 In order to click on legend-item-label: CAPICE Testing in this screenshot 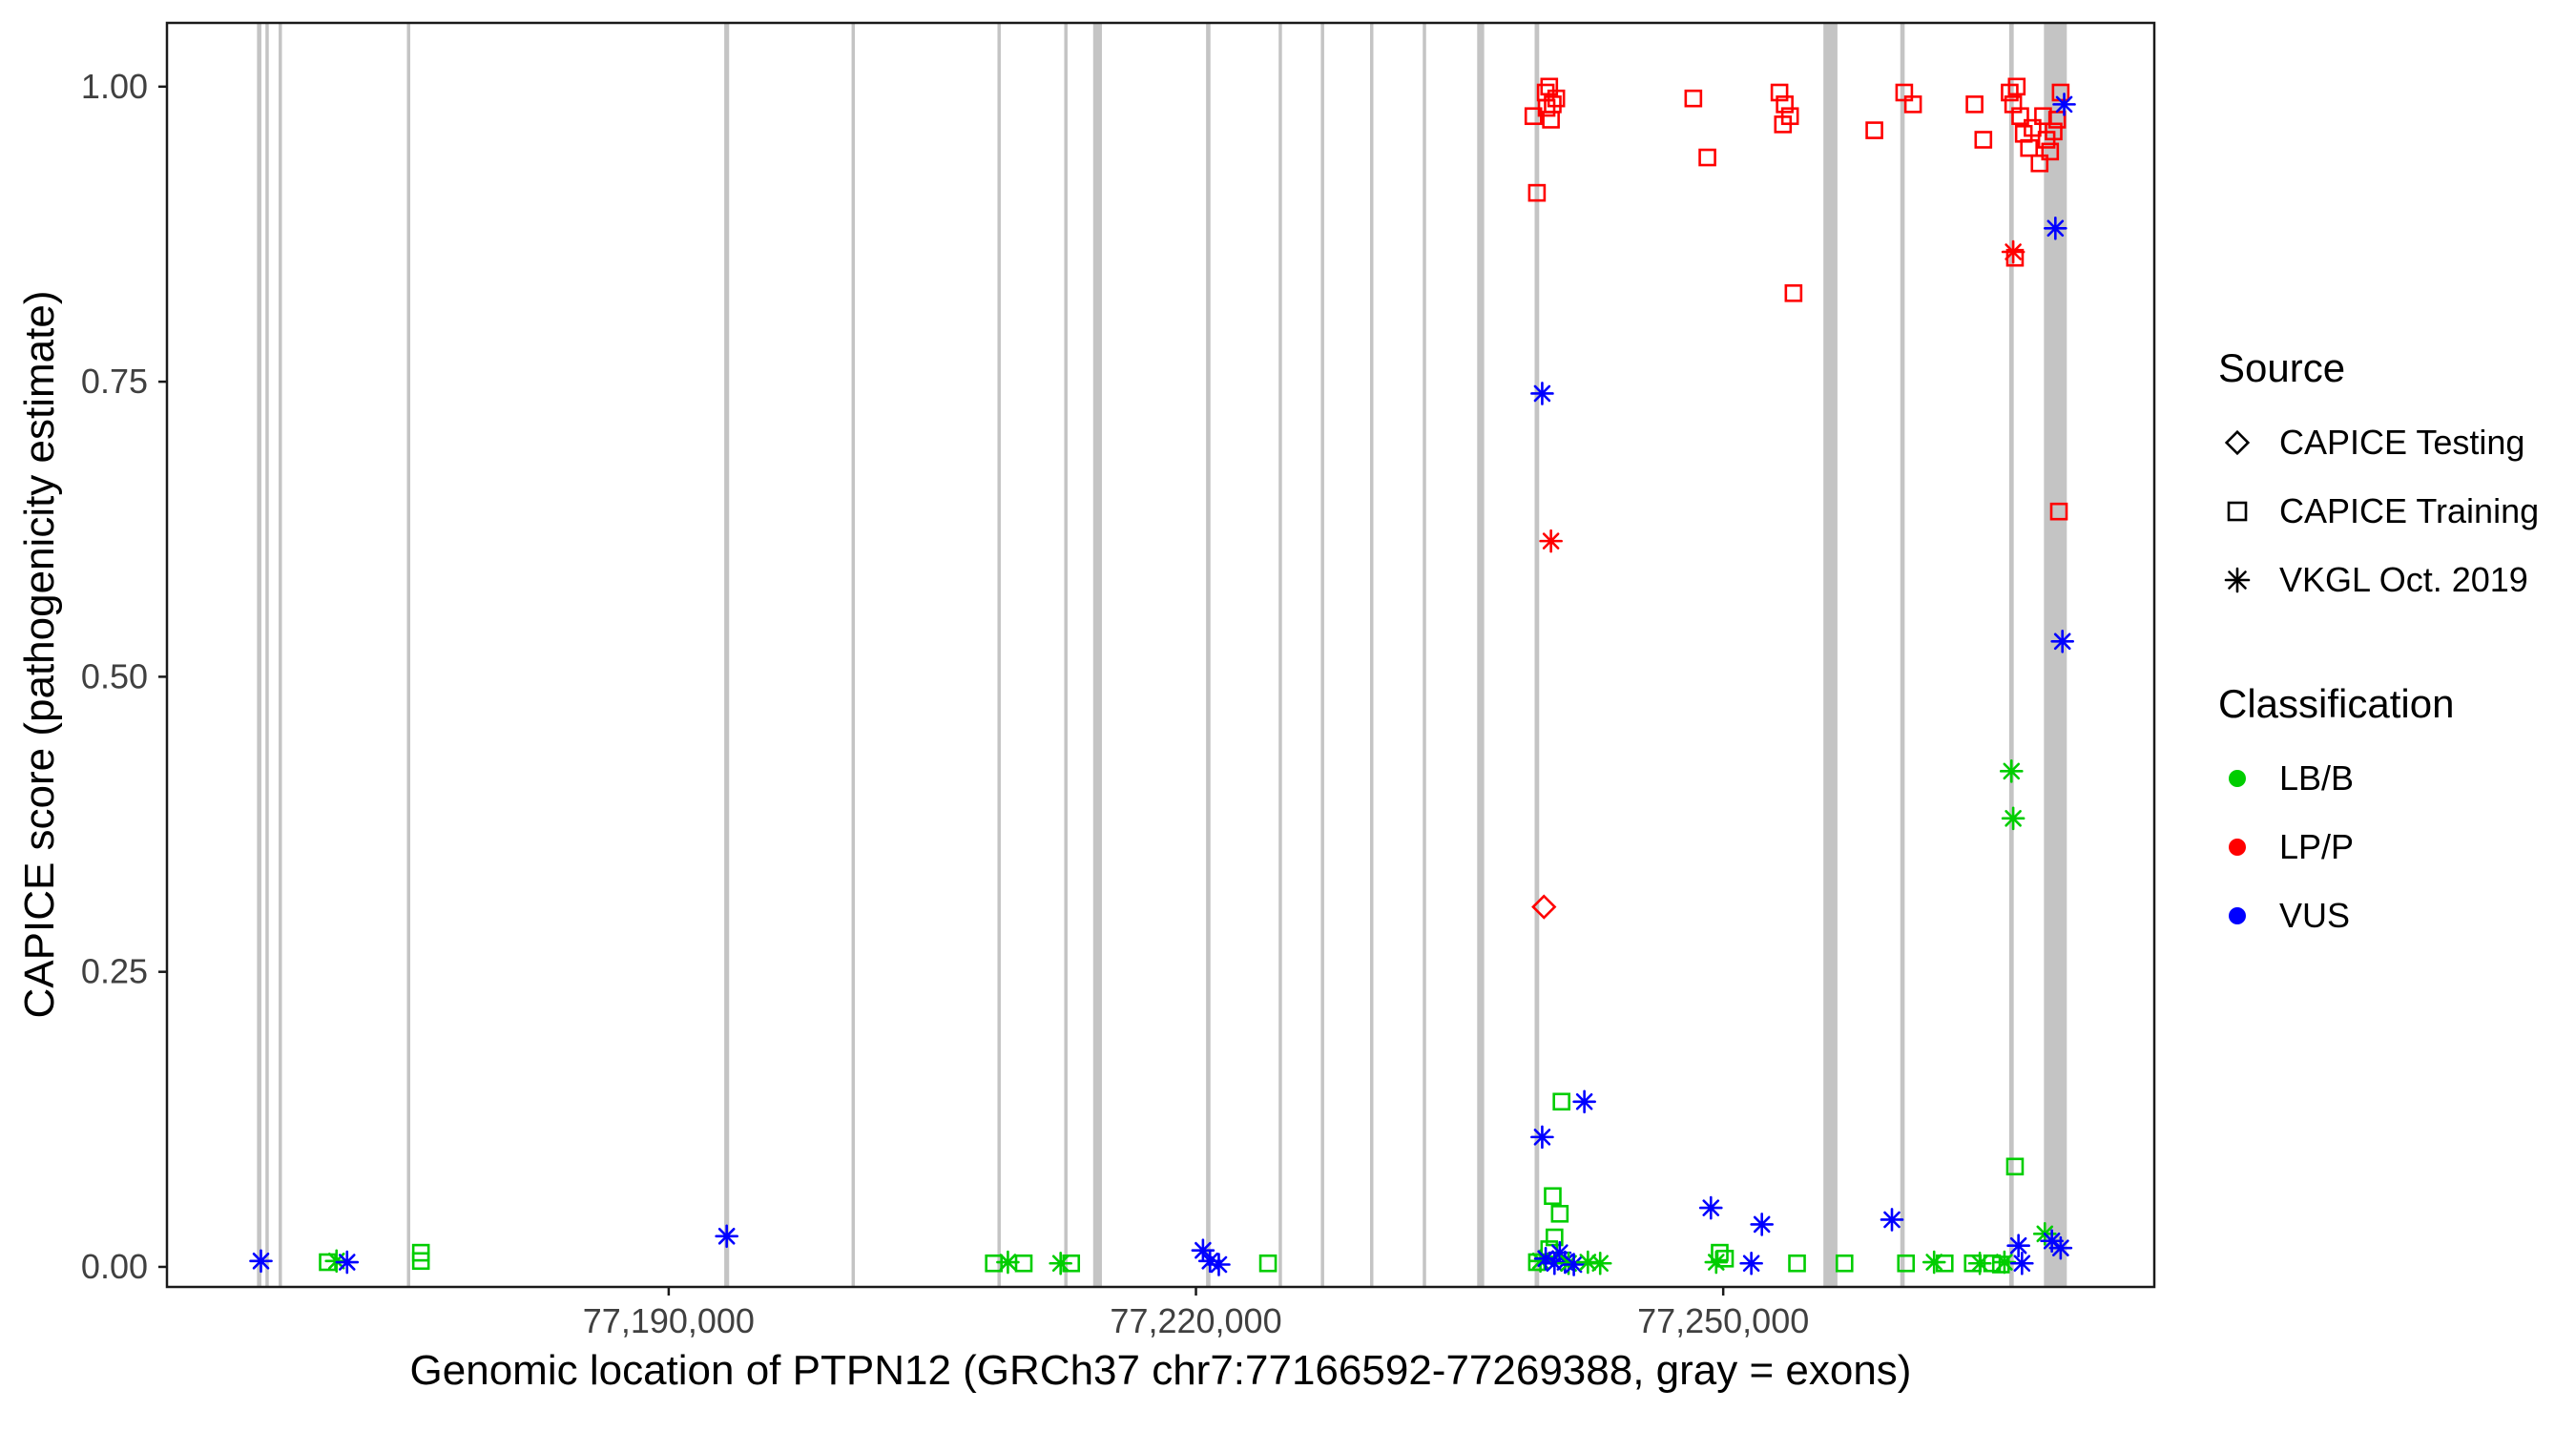, I will do `click(2402, 442)`.